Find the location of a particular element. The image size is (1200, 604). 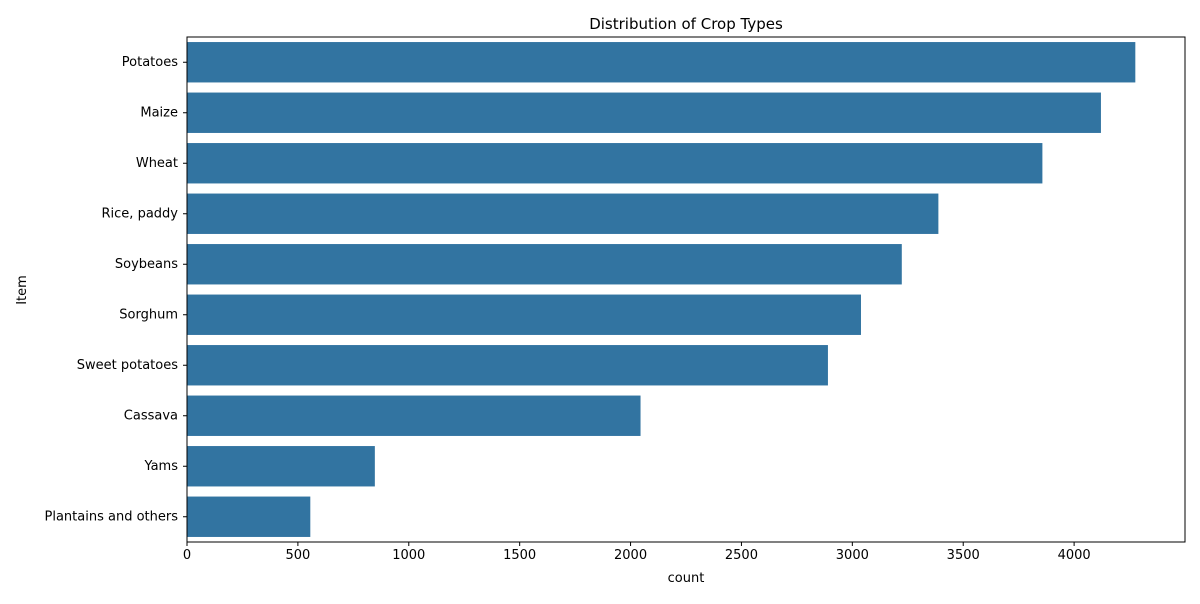

x-tick-label: 0 is located at coordinates (187, 555).